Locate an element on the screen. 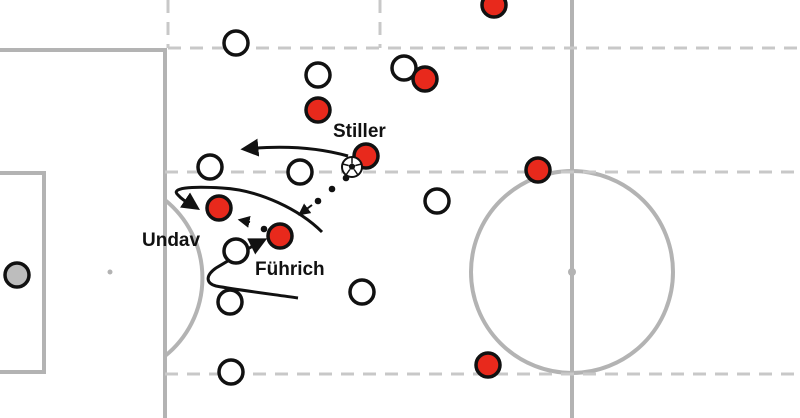  pitch-spots is located at coordinates (341, 272).